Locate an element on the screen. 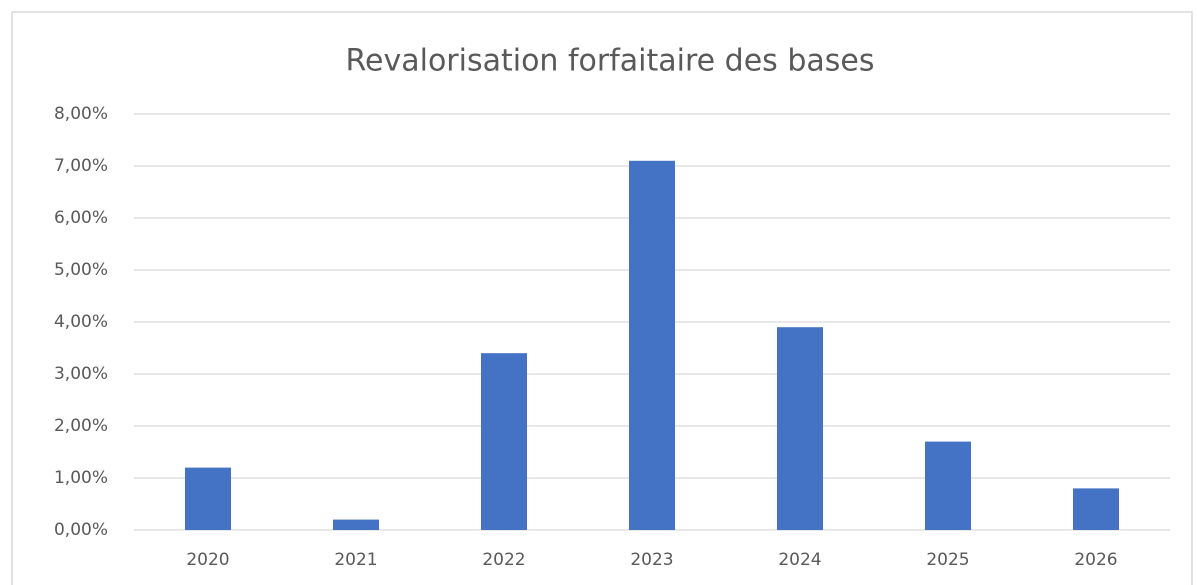 Image resolution: width=1197 pixels, height=585 pixels. x-tick-label: 2025 is located at coordinates (947, 560).